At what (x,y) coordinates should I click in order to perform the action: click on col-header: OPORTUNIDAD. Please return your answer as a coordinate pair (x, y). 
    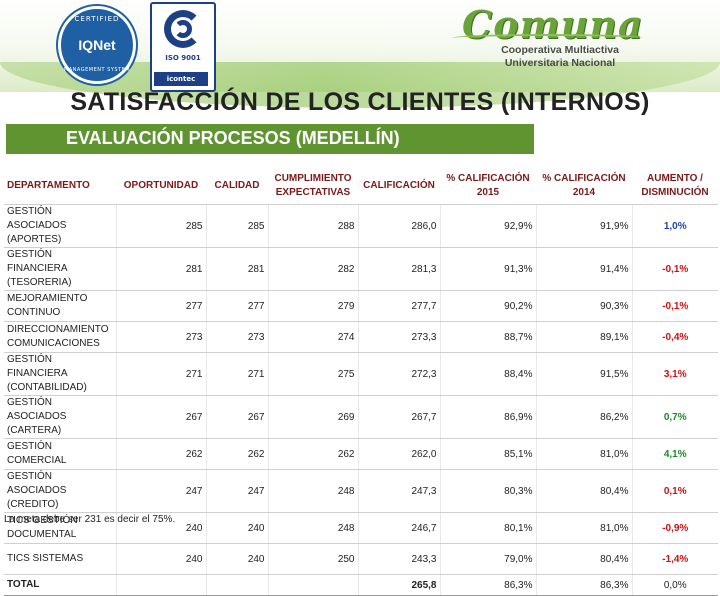
    Looking at the image, I should click on (161, 186).